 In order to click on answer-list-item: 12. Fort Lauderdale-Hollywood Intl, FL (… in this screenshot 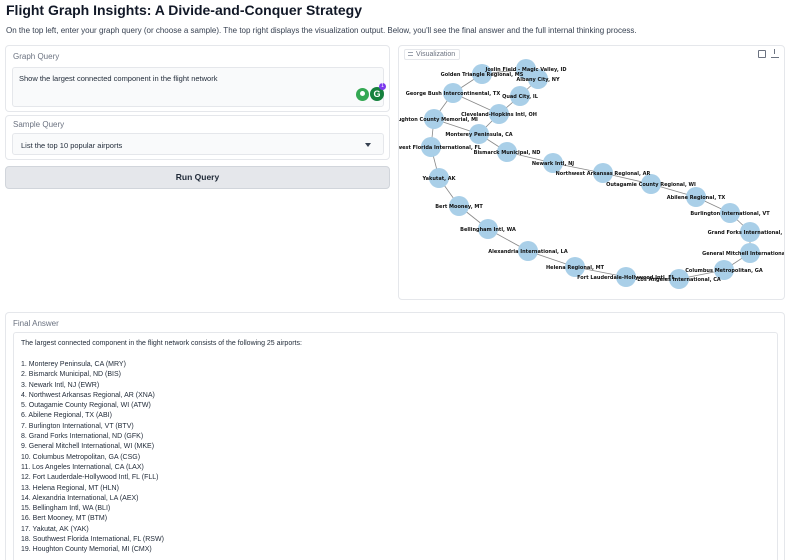, I will do `click(90, 478)`.